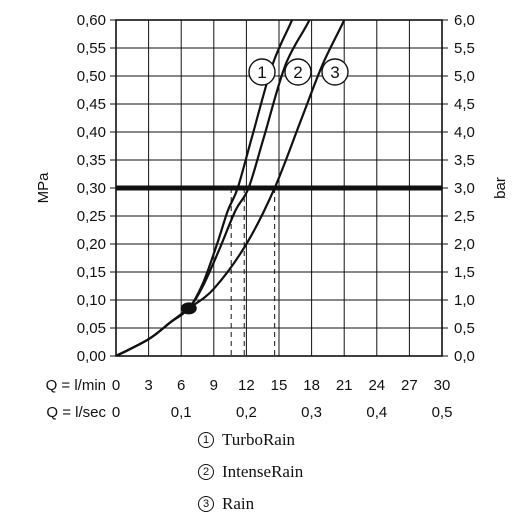 The image size is (530, 530). I want to click on x-row1-tick-label: 18, so click(311, 385).